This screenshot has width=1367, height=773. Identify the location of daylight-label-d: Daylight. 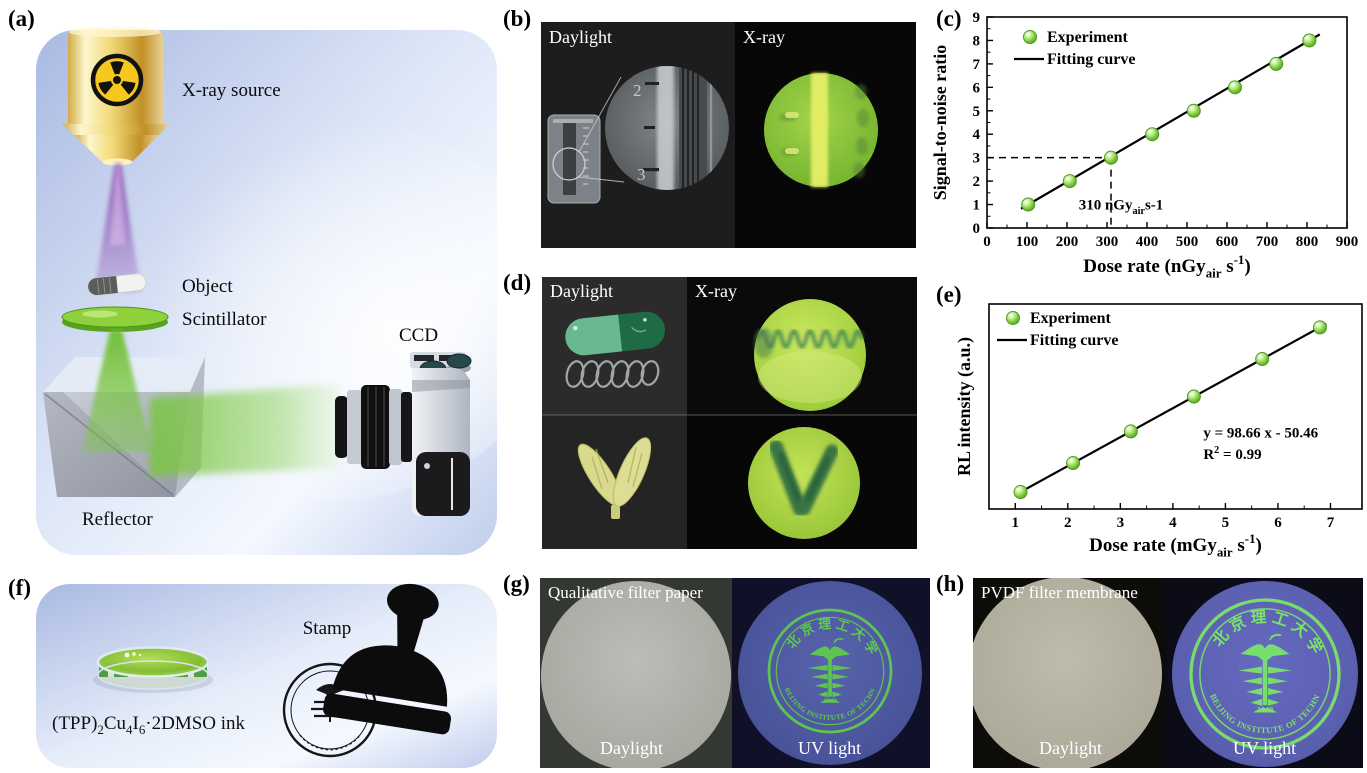
(581, 291).